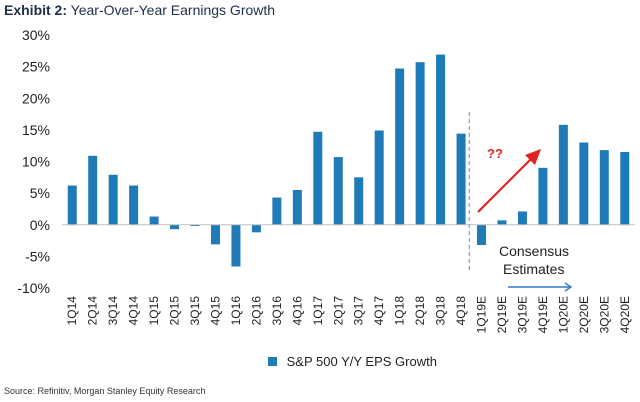 This screenshot has width=640, height=402. What do you see at coordinates (502, 314) in the screenshot?
I see `x-tick-label: 2Q19E` at bounding box center [502, 314].